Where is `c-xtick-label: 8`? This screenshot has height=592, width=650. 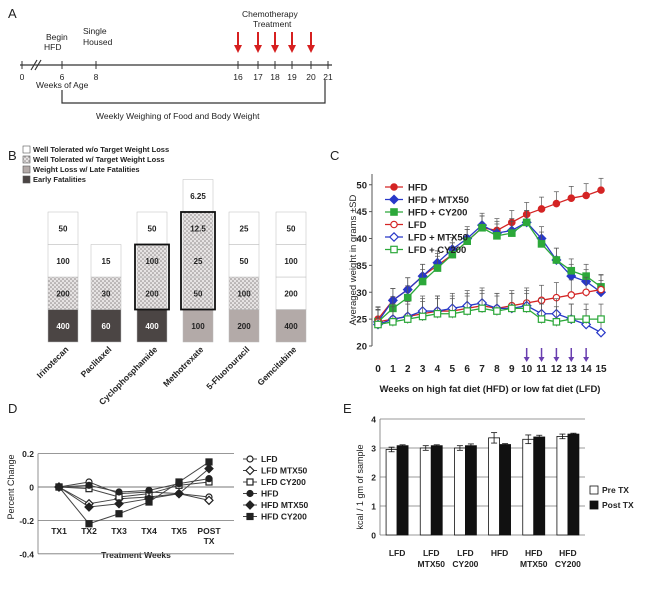
c-xtick-label: 8 is located at coordinates (497, 369).